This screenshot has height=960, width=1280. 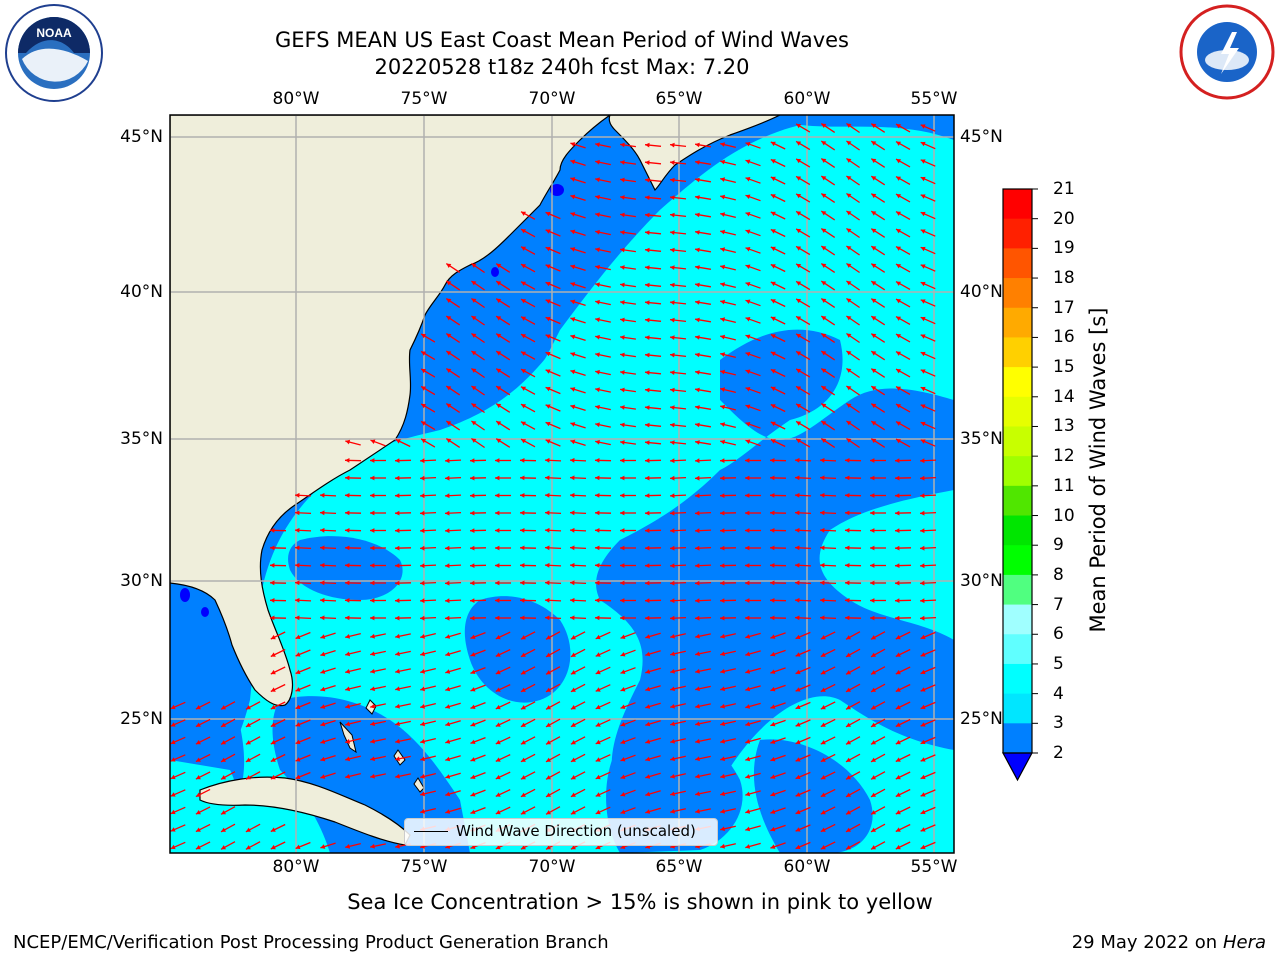 I want to click on lat-label-left: 40°N, so click(x=141, y=292).